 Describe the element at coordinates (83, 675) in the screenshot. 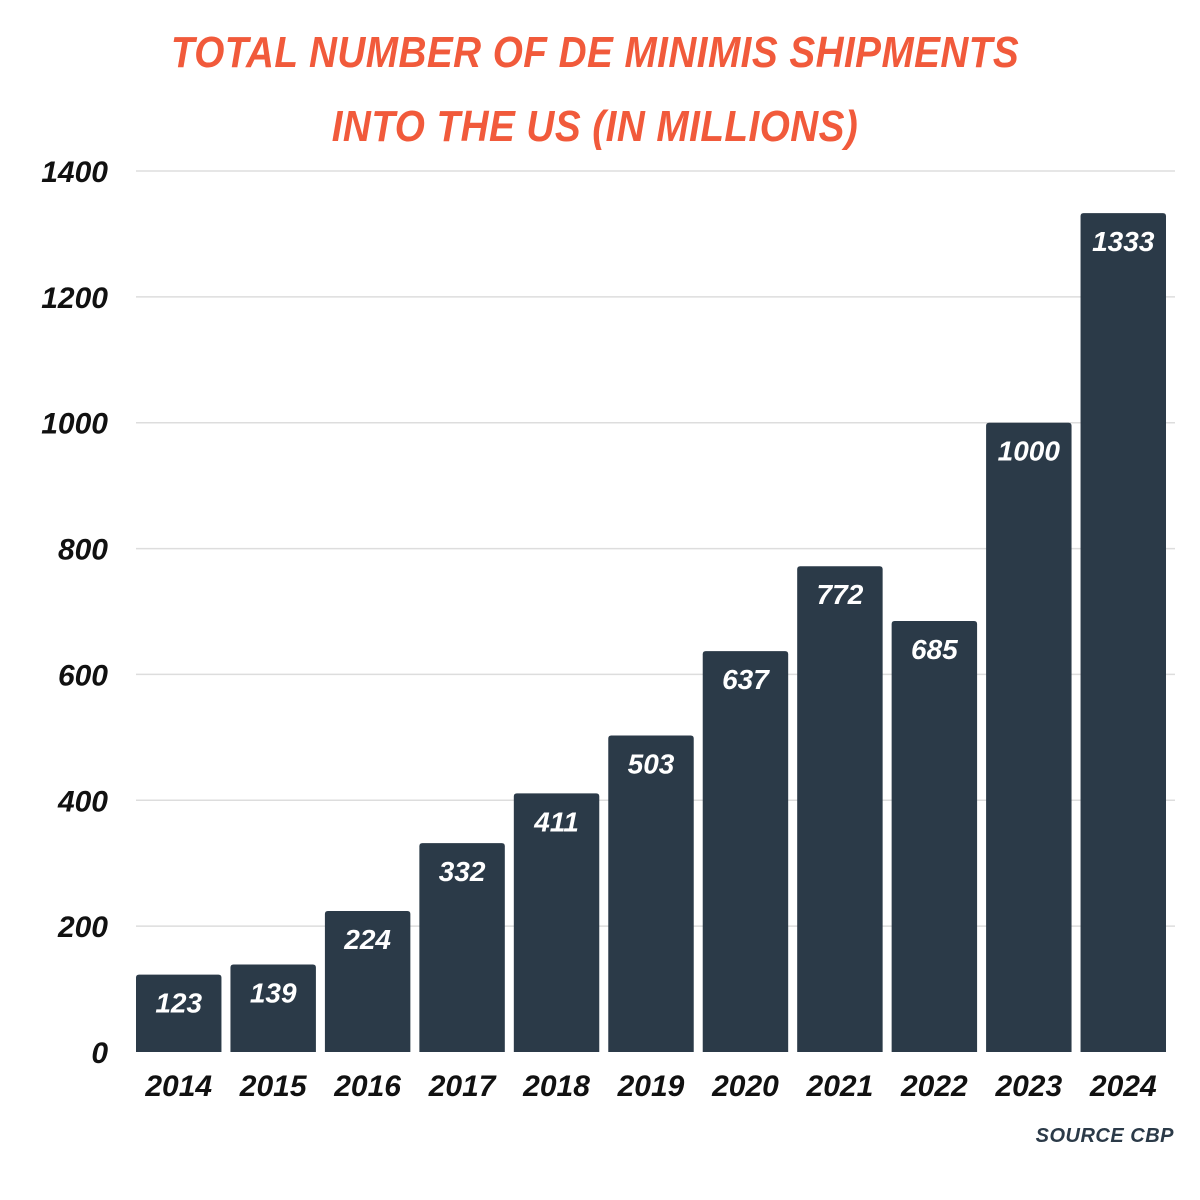

I see `y-tick-label: 600` at that location.